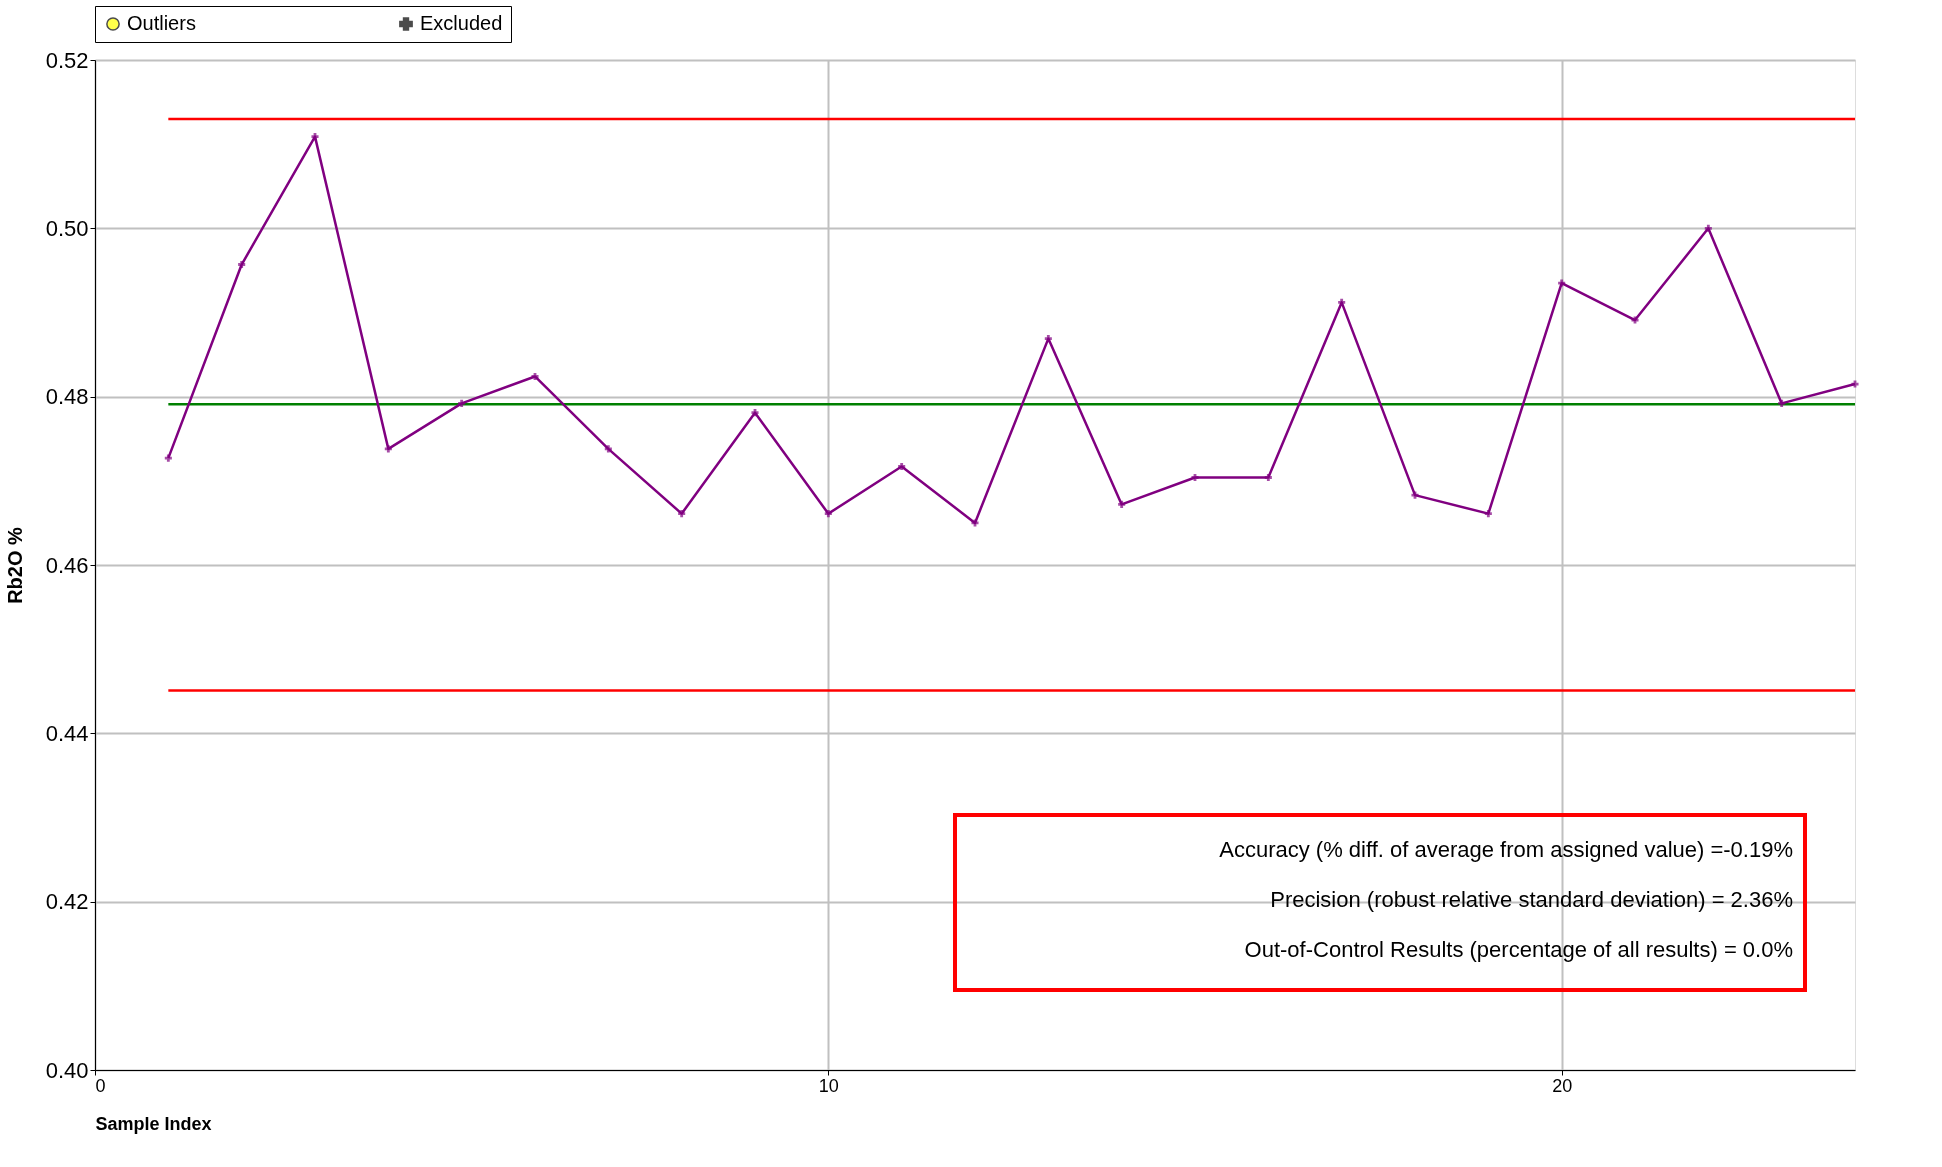 Image resolution: width=1942 pixels, height=1167 pixels. Describe the element at coordinates (153, 1123) in the screenshot. I see `x-axis-title: Sample Index` at that location.